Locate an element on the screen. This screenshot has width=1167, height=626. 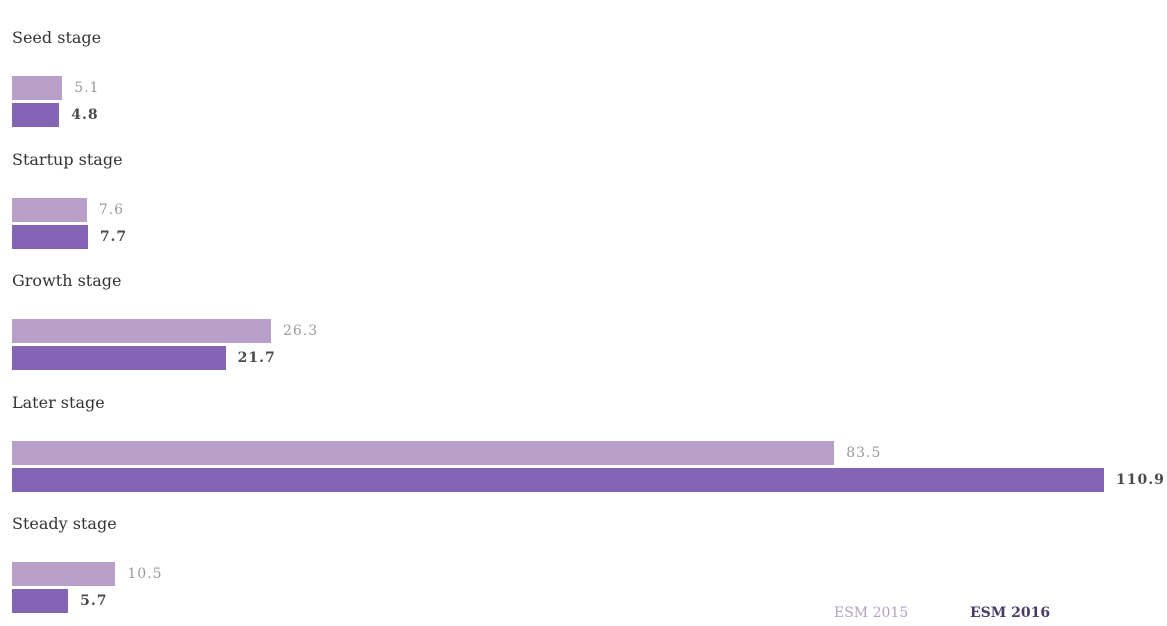
value-label-startup-stage-esm-2015: 7.6 is located at coordinates (111, 209).